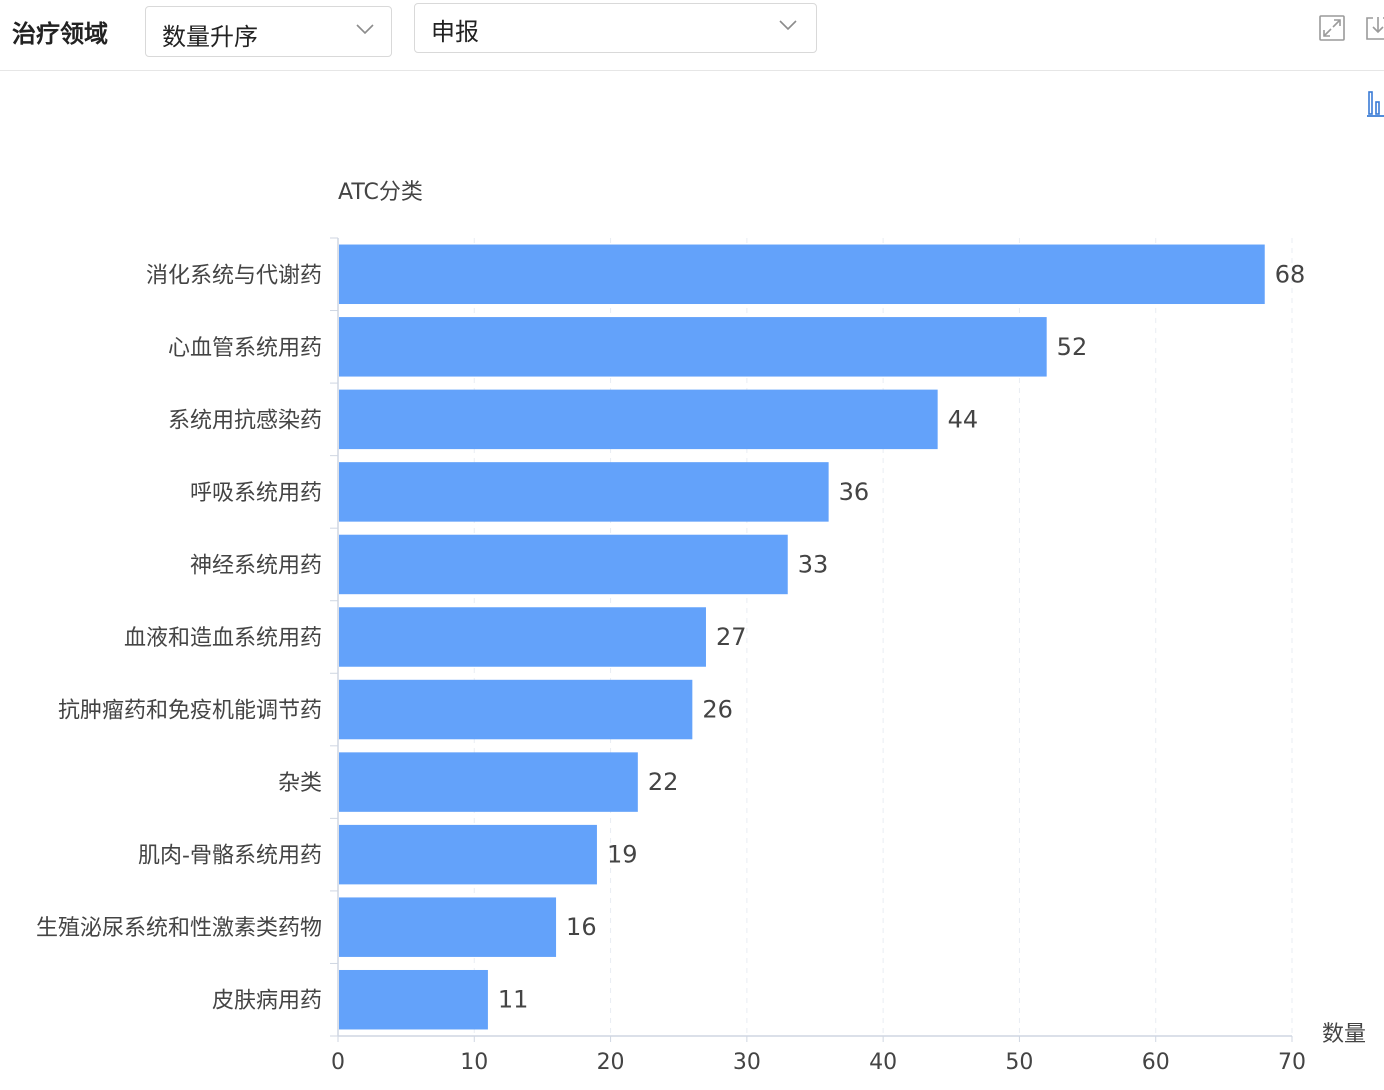  Describe the element at coordinates (747, 1062) in the screenshot. I see `x-tick-label: 30` at that location.